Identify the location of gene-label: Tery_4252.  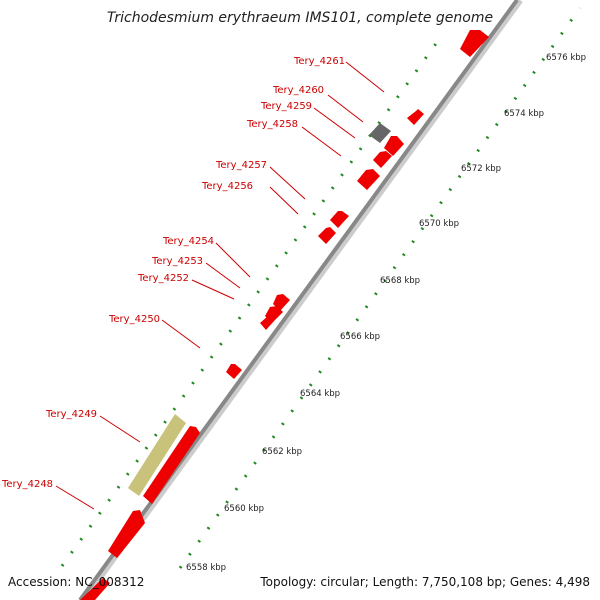
(163, 278).